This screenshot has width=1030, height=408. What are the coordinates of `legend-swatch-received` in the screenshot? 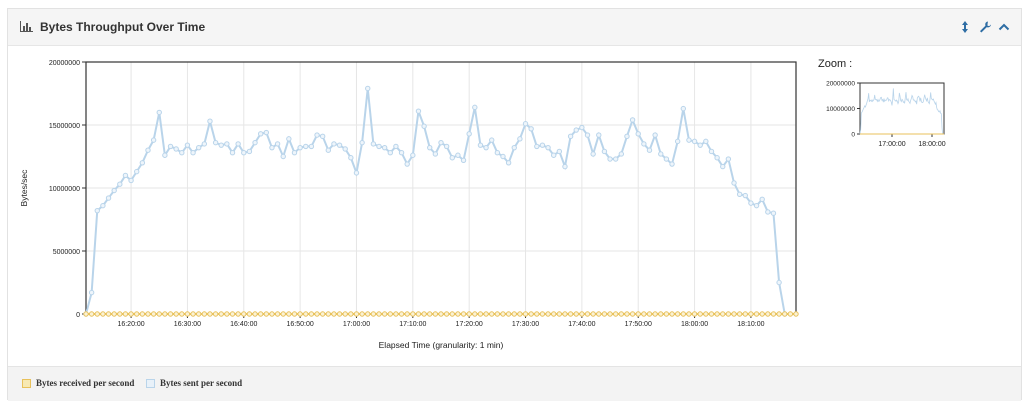 It's located at (26, 383).